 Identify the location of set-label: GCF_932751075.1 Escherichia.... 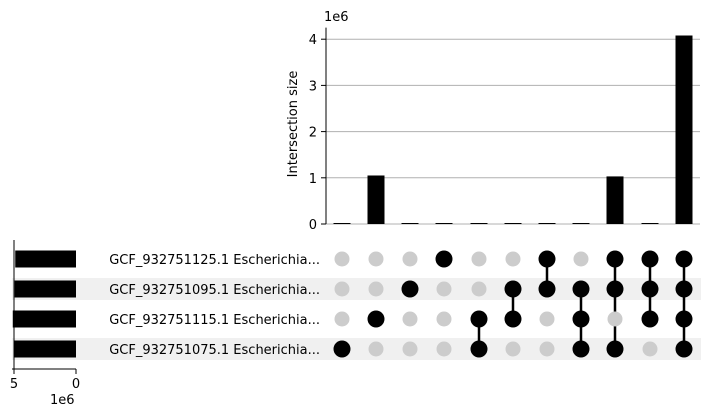
(214, 350).